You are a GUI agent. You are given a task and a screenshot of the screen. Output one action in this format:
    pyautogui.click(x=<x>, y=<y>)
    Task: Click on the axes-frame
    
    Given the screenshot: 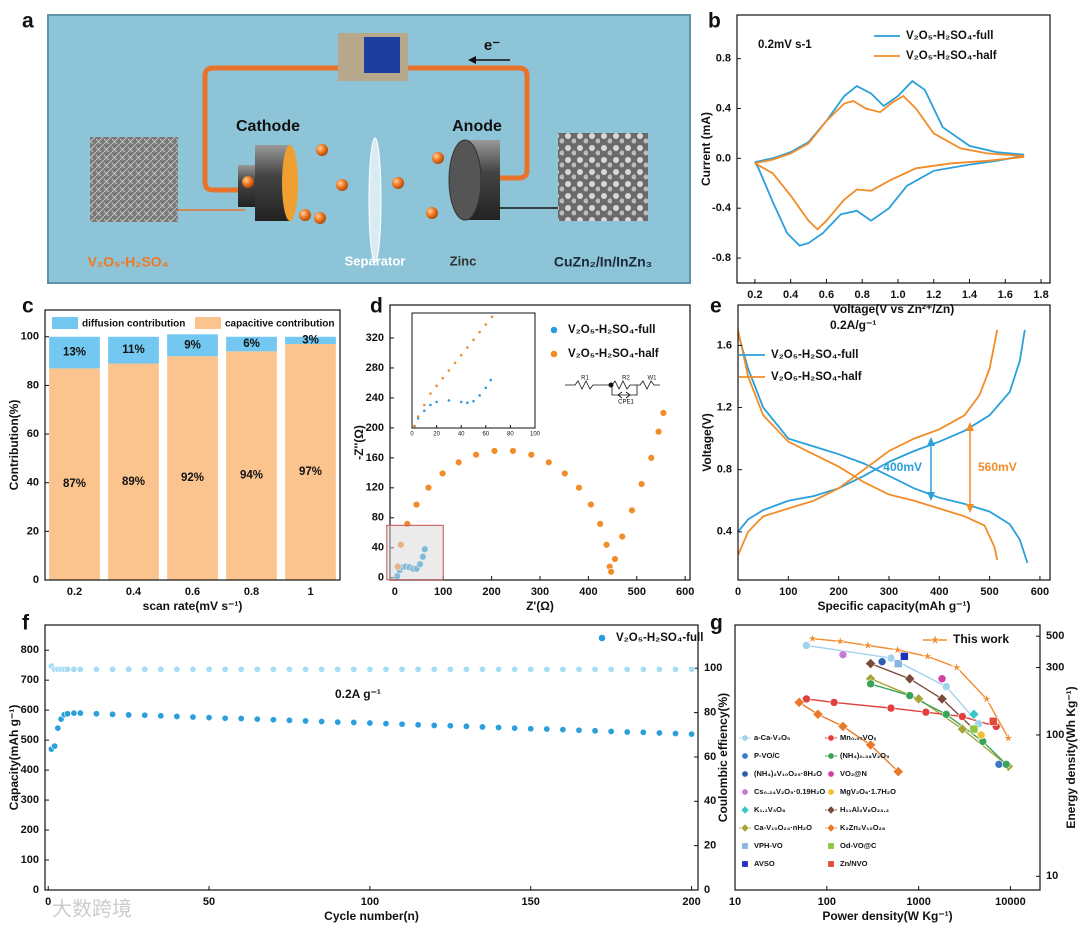 What is the action you would take?
    pyautogui.click(x=894, y=442)
    